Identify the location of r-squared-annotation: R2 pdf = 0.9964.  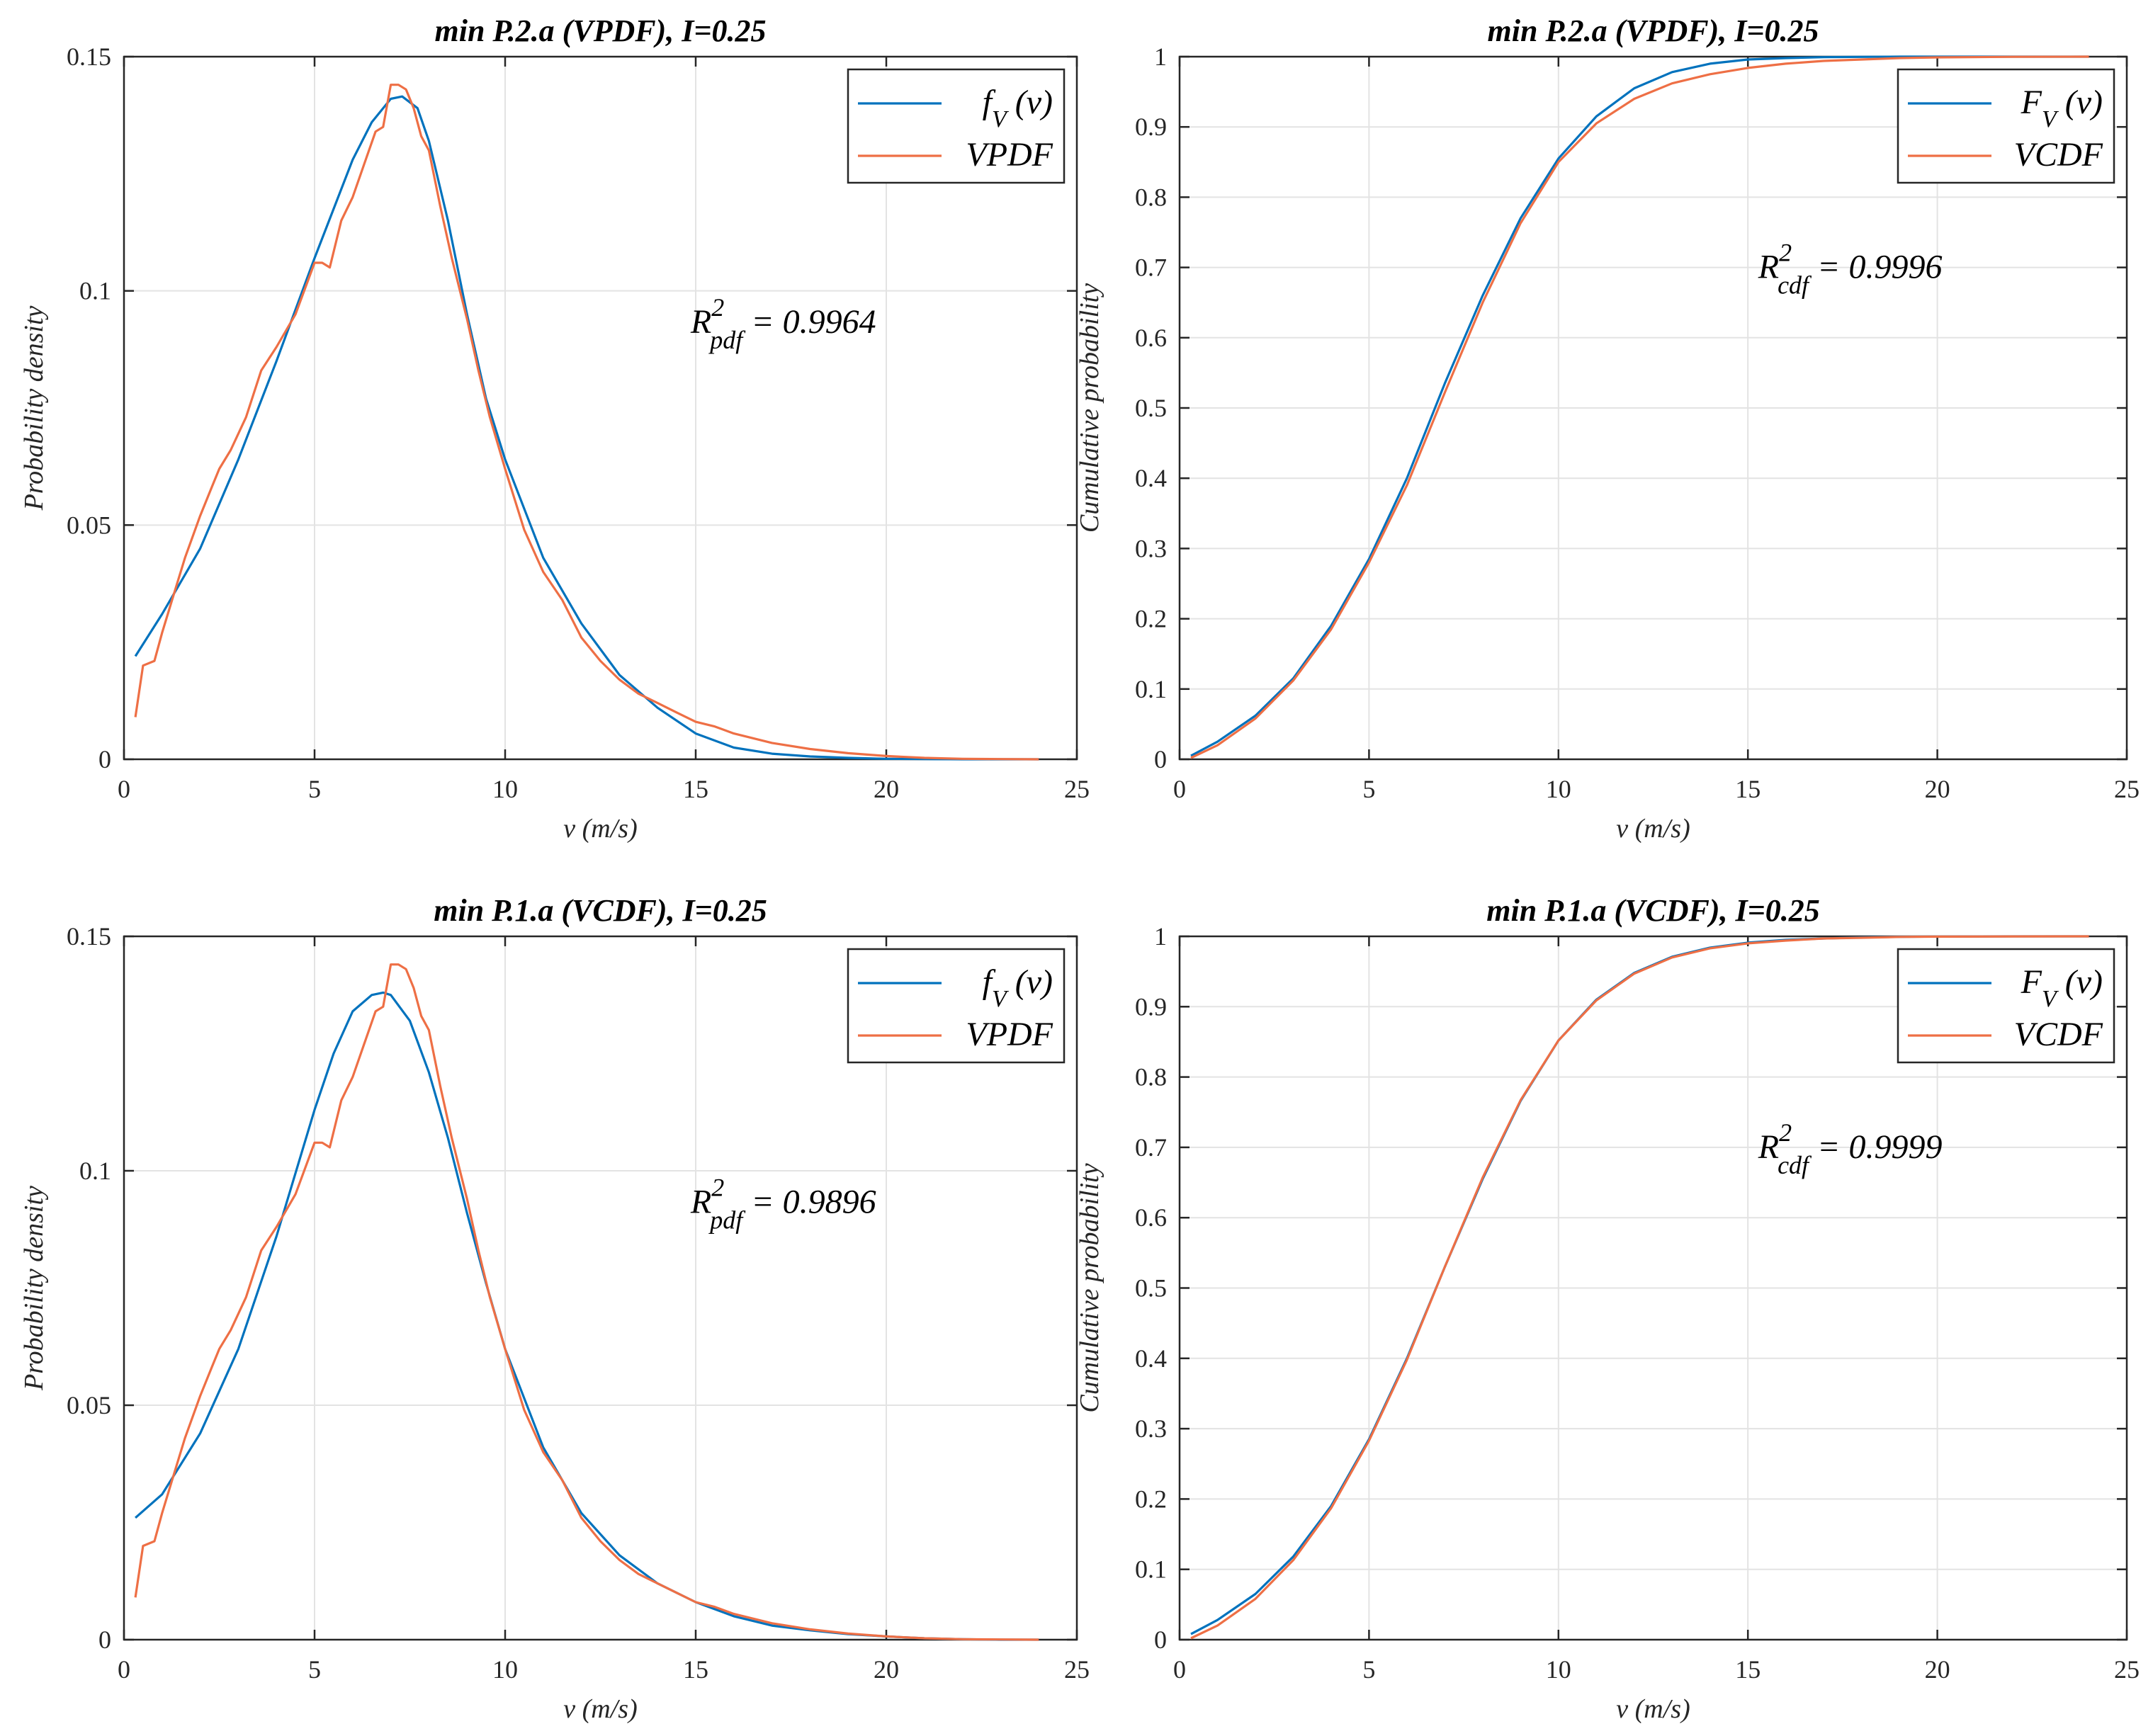
(783, 323).